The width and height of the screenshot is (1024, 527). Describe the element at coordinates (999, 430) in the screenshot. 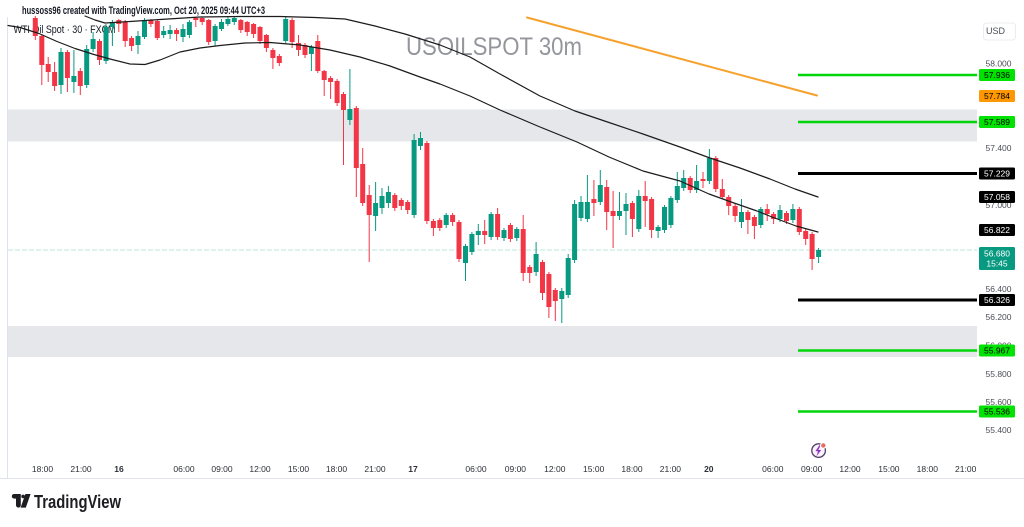

I see `svg-text: 55.400` at that location.